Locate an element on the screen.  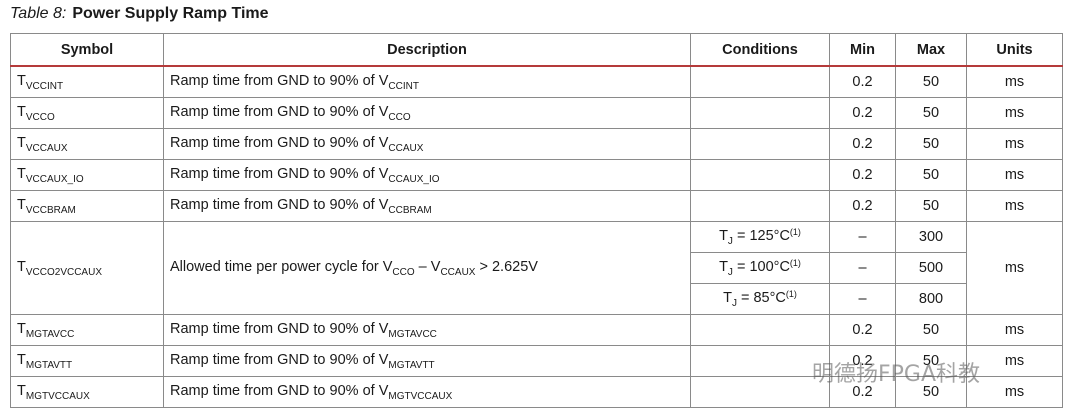
column-header: Max is located at coordinates (931, 50).